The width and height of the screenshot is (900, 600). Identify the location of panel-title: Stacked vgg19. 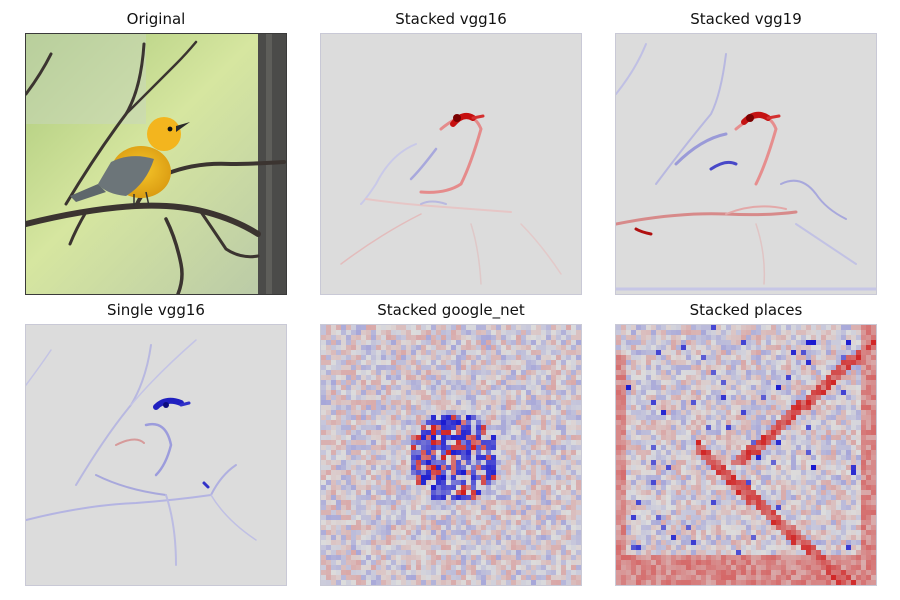
(746, 19).